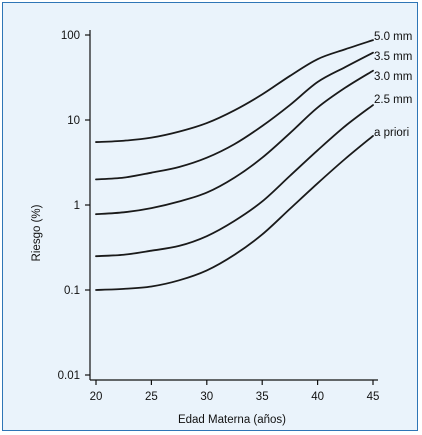 This screenshot has height=435, width=422. I want to click on x-tick-label: 40, so click(317, 397).